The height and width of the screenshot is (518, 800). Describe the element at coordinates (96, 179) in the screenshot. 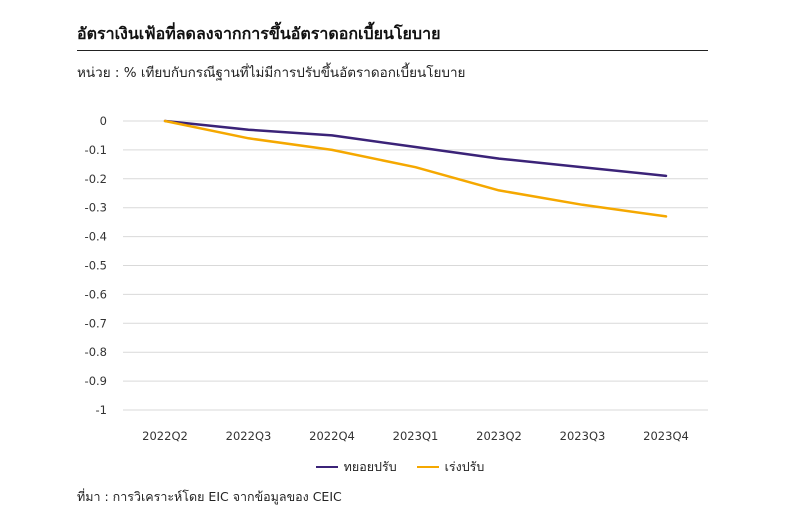

I see `y-tick-label: -0.2` at that location.